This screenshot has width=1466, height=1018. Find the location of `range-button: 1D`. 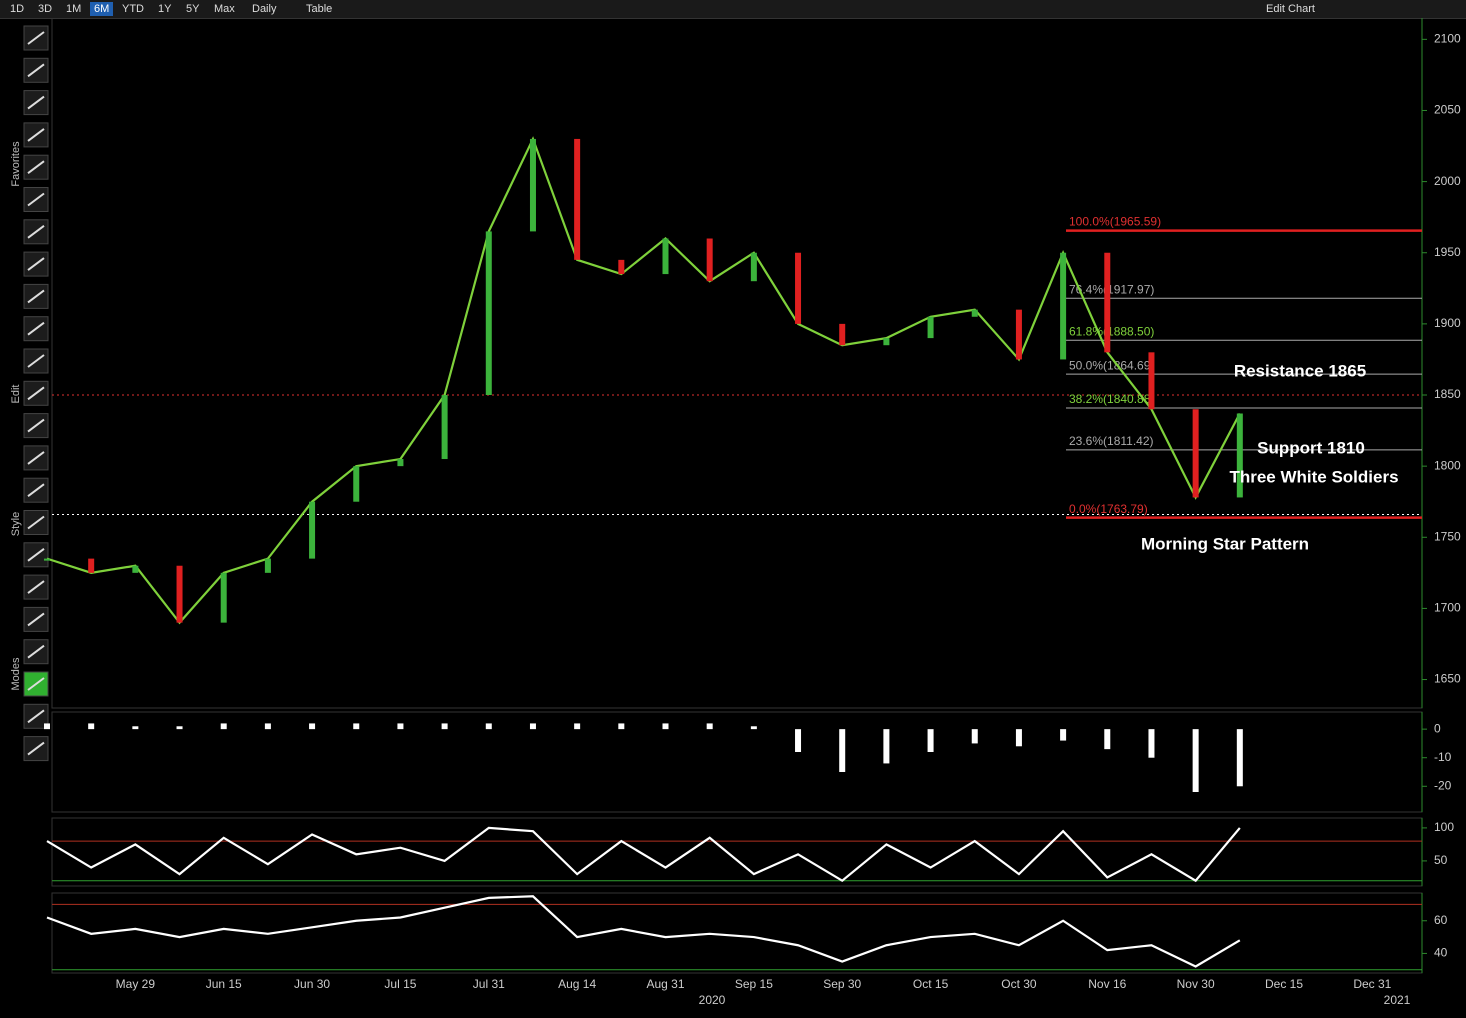

range-button: 1D is located at coordinates (17, 9).